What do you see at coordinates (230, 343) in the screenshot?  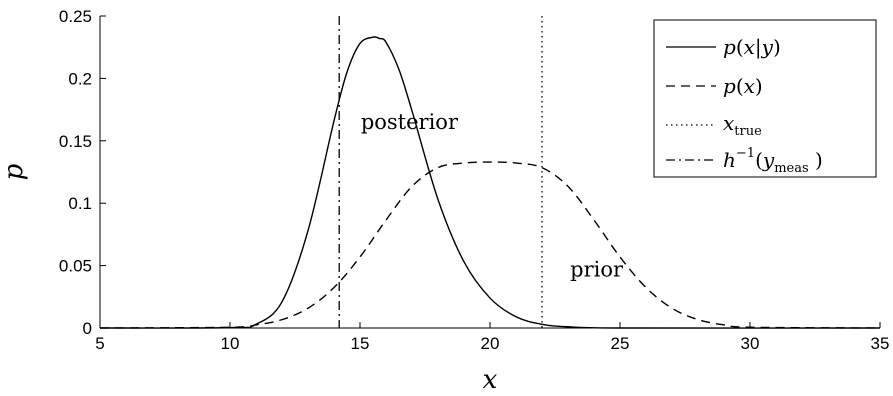 I see `x-tick-label: 10` at bounding box center [230, 343].